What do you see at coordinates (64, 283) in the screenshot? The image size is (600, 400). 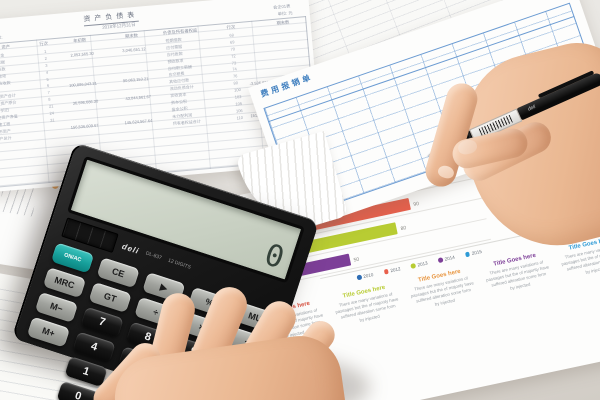 I see `key-mrc: MRC` at bounding box center [64, 283].